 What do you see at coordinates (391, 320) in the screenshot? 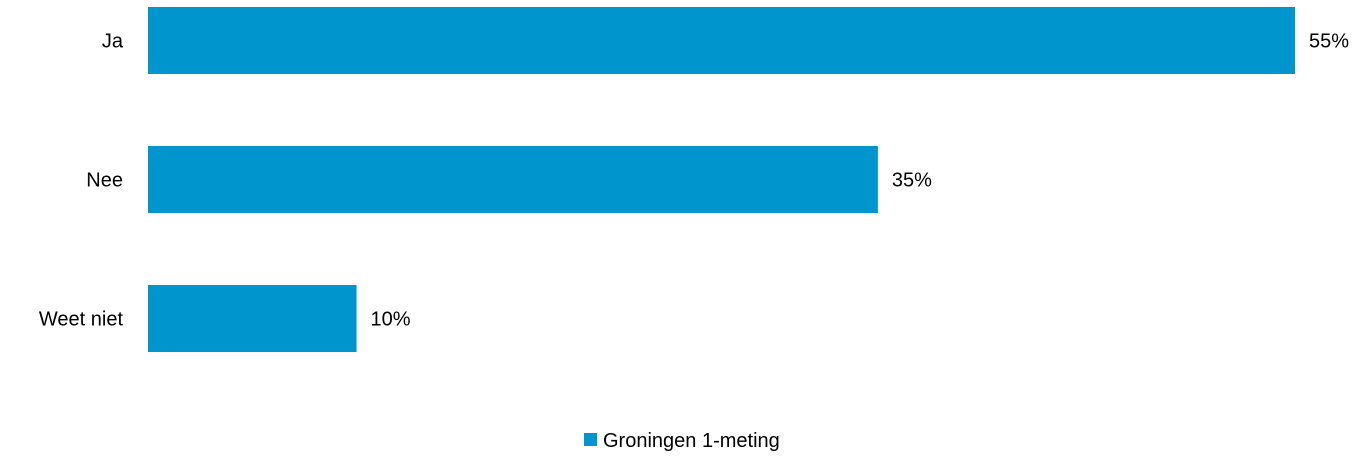
I see `data-label: 10%` at bounding box center [391, 320].